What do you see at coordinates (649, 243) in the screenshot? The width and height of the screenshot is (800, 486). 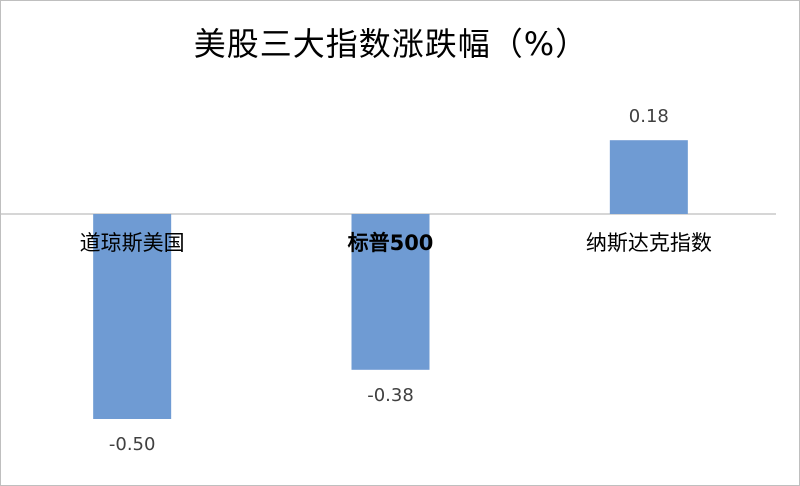 I see `category-label-2: 纳斯达克指数` at bounding box center [649, 243].